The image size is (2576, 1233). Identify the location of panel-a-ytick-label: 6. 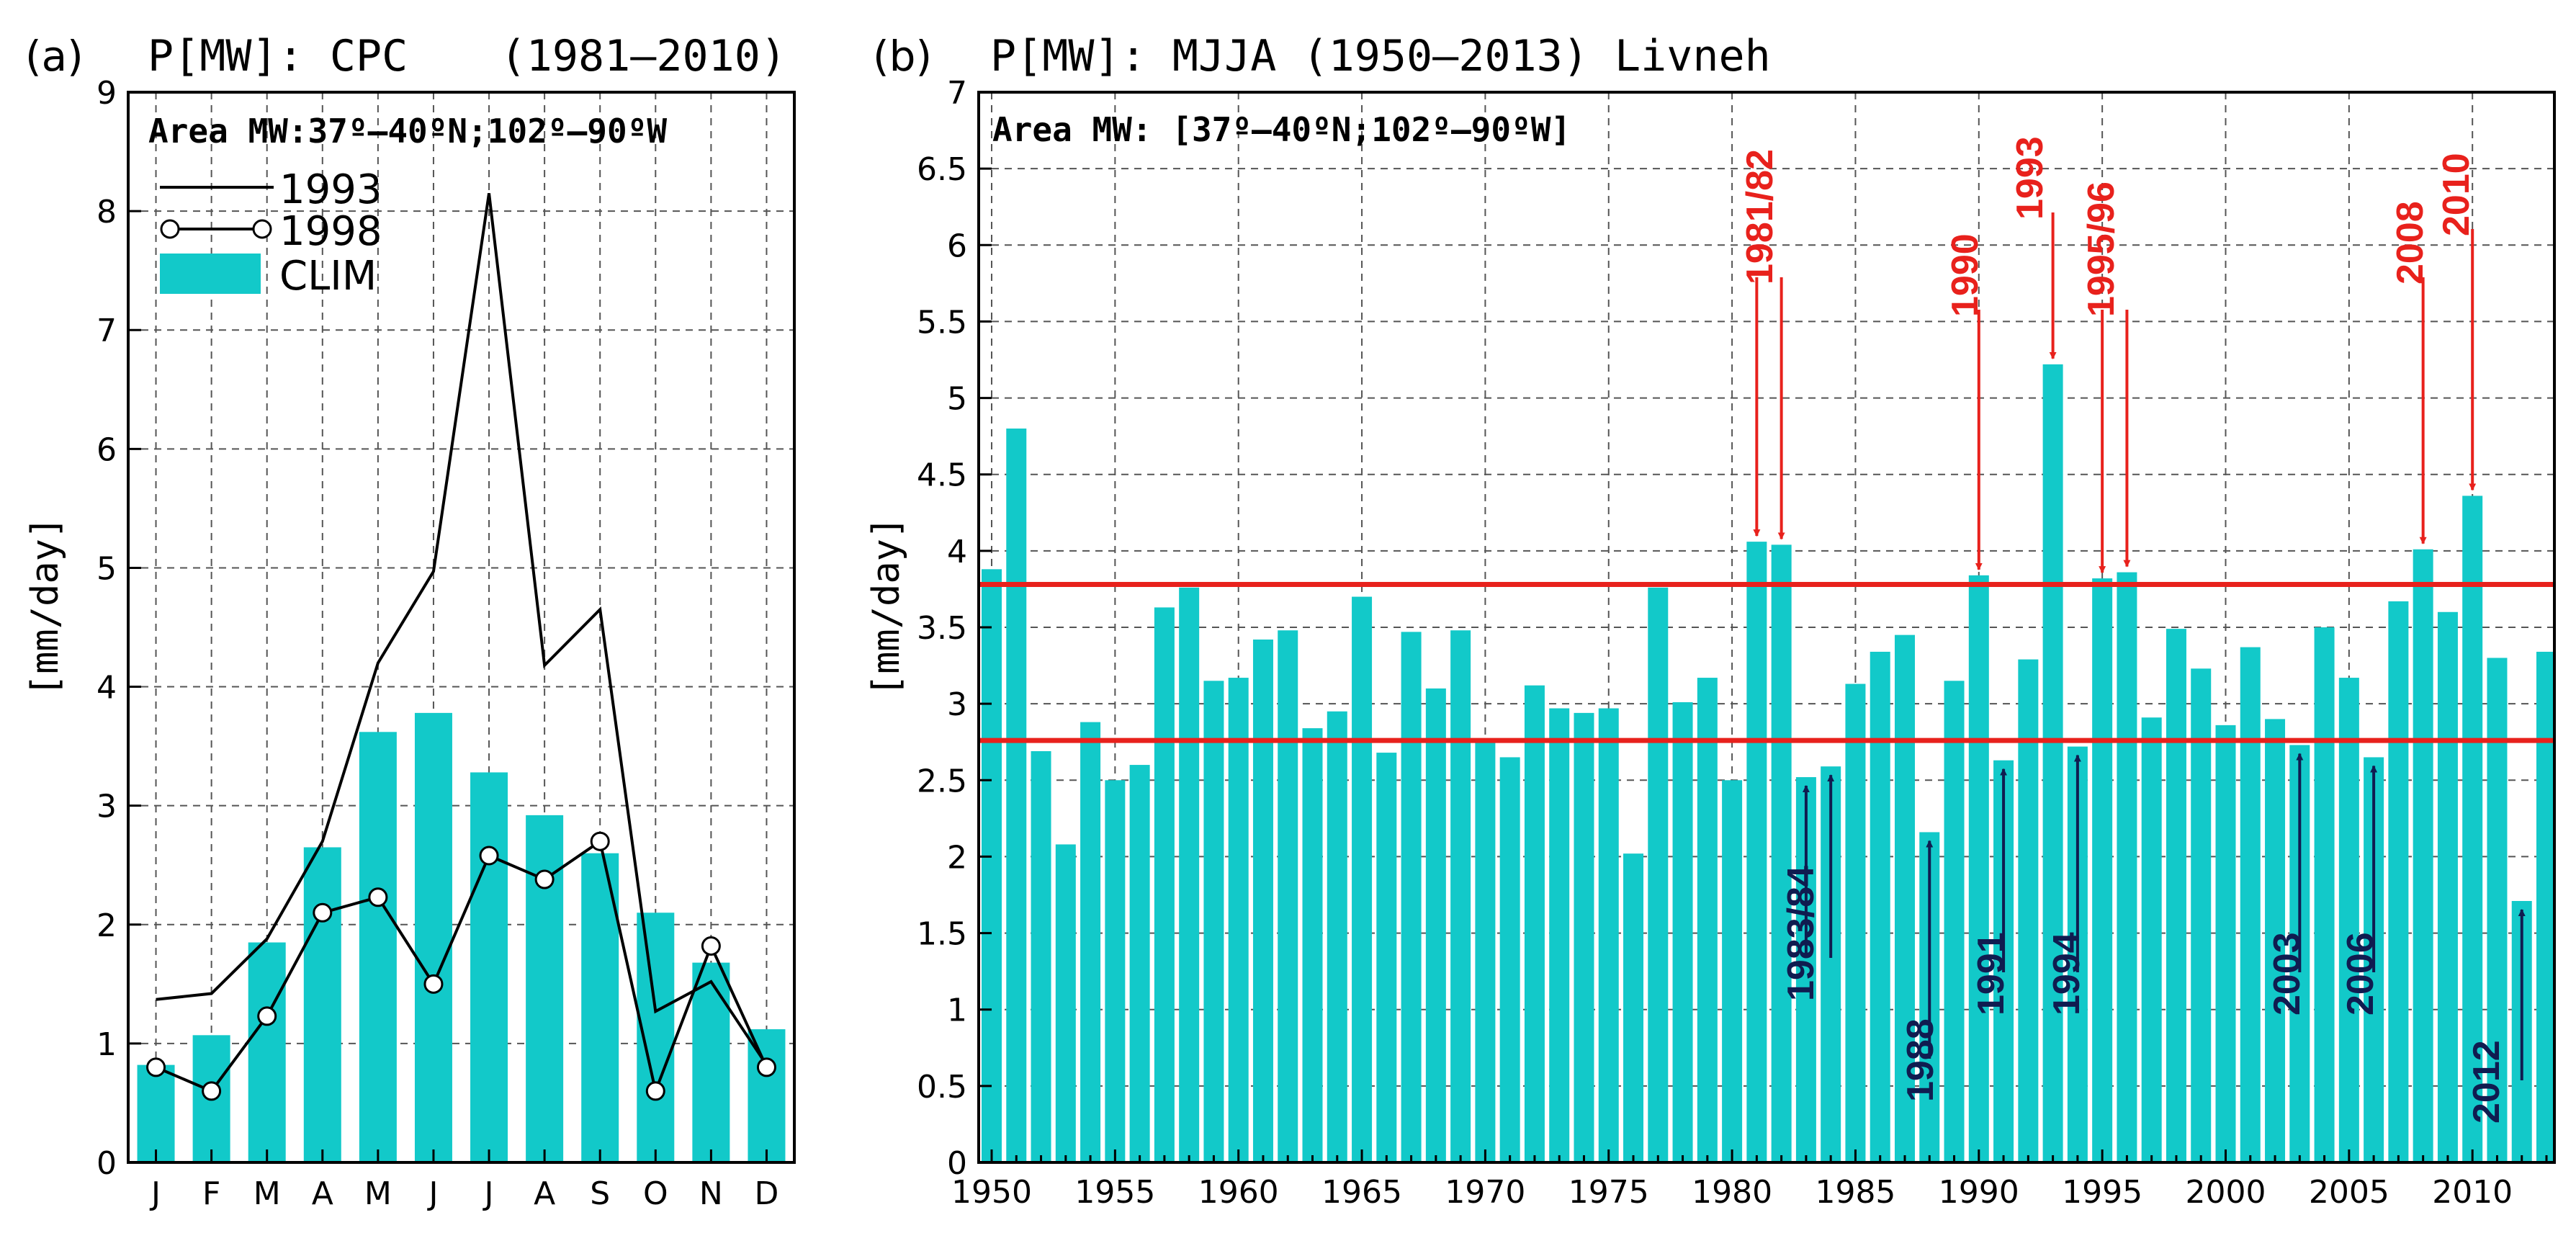
(107, 449).